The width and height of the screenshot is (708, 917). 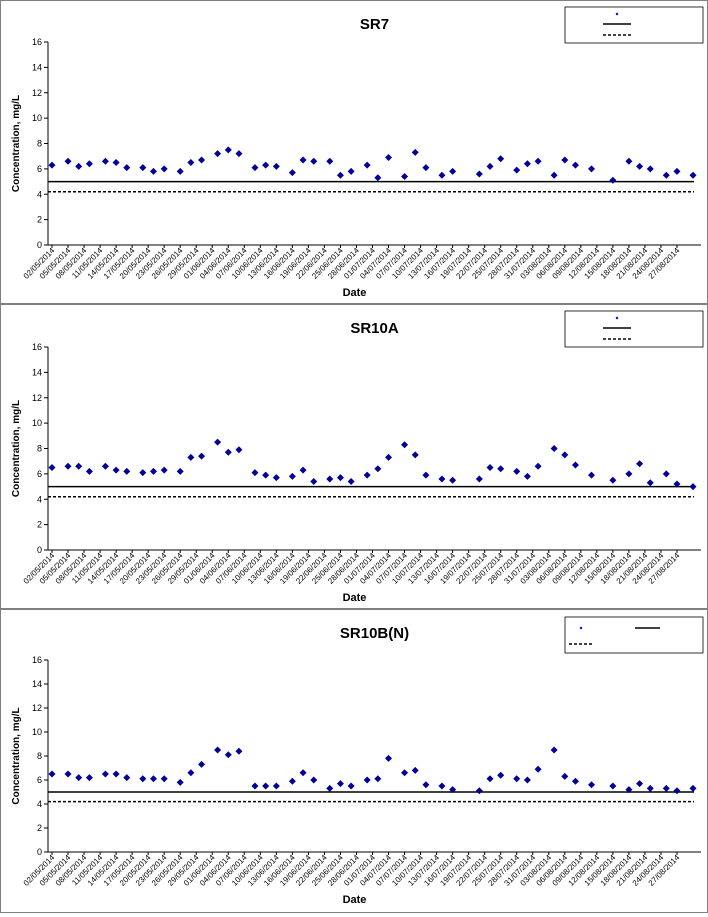 I want to click on legend-marker, so click(x=617, y=14).